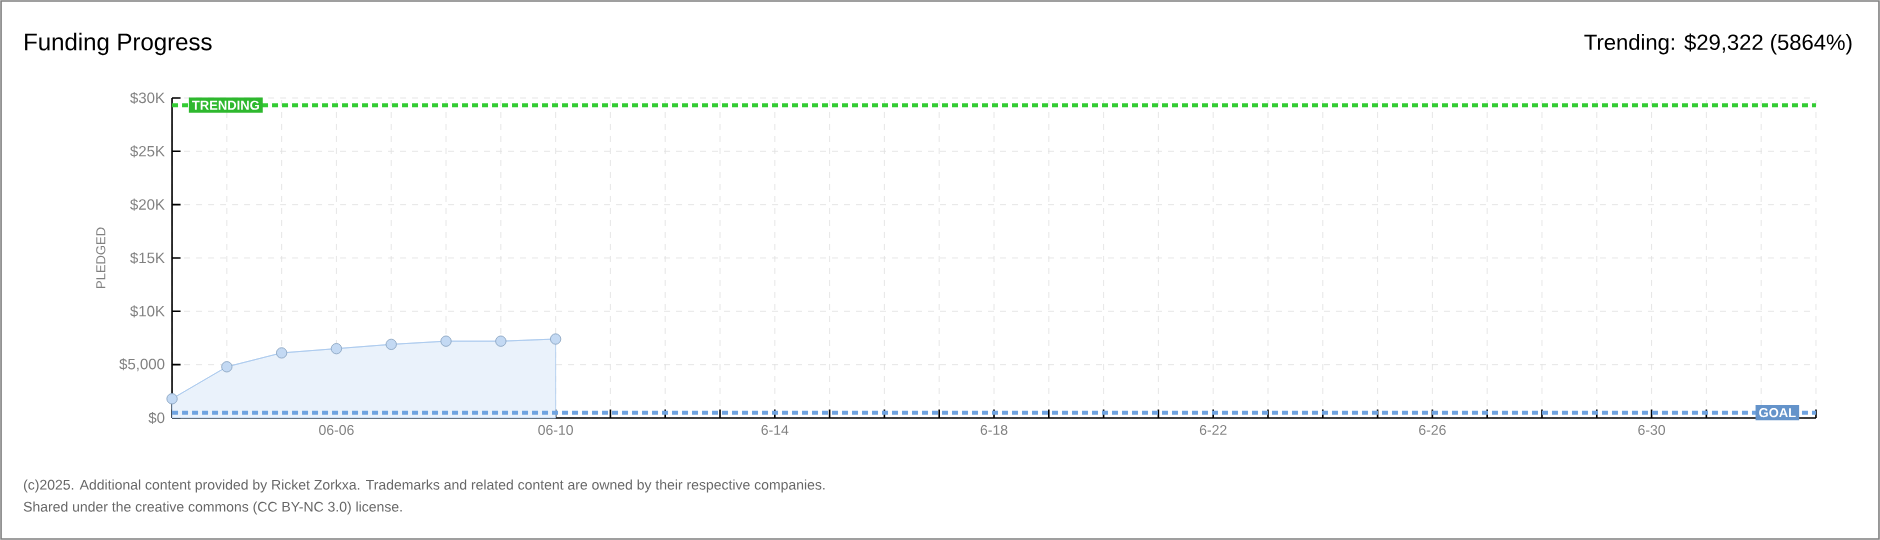  Describe the element at coordinates (1718, 44) in the screenshot. I see `text: Trending: $29,322 (5864%)` at that location.